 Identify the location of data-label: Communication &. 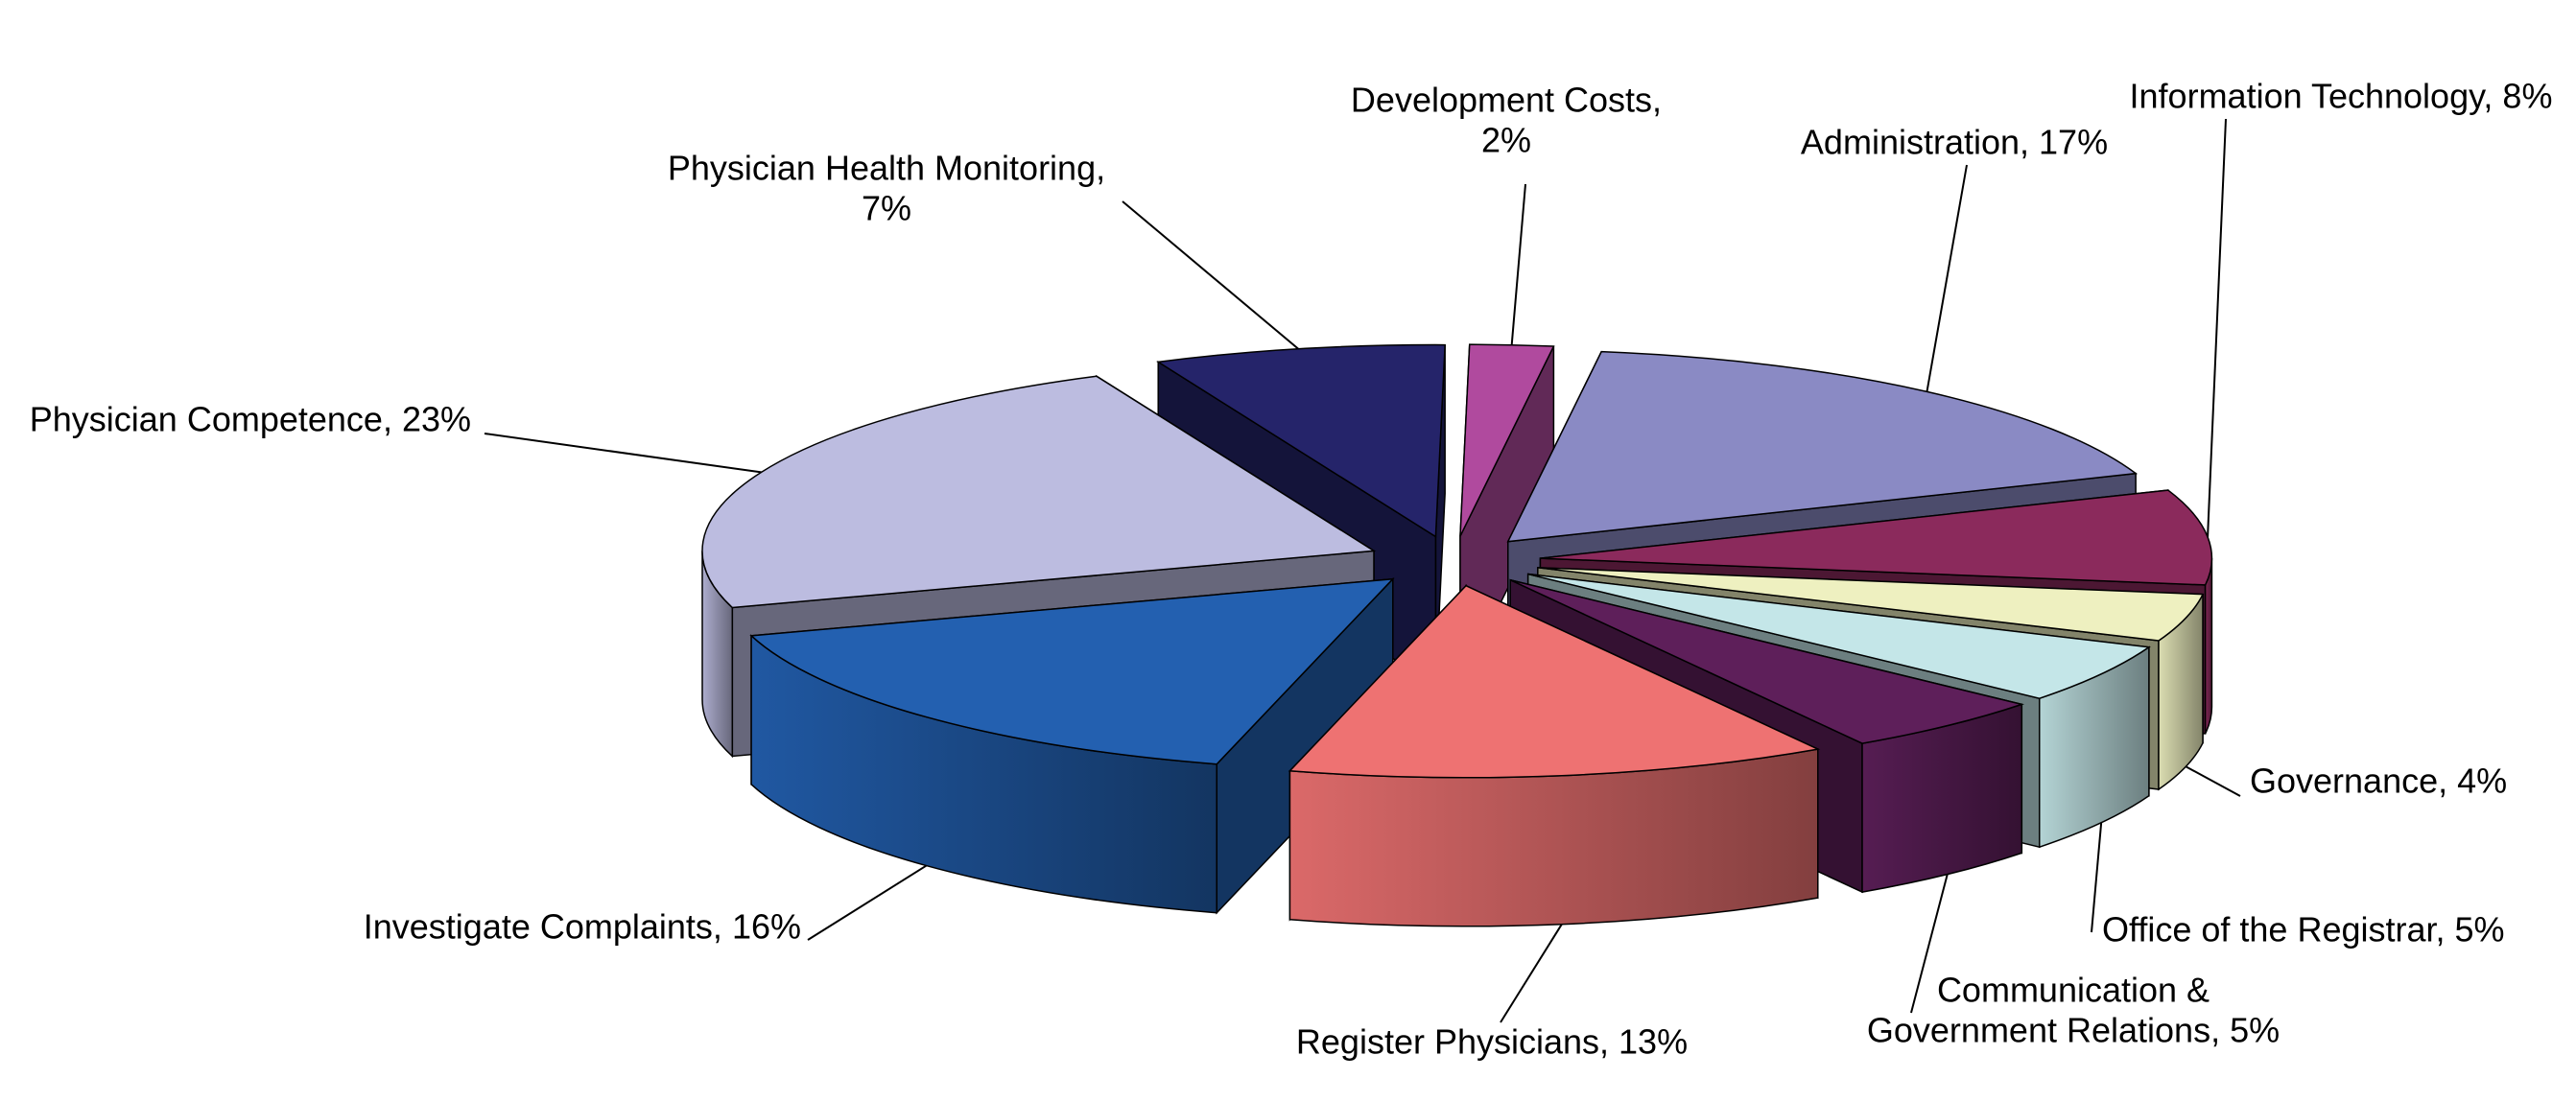
(2073, 991).